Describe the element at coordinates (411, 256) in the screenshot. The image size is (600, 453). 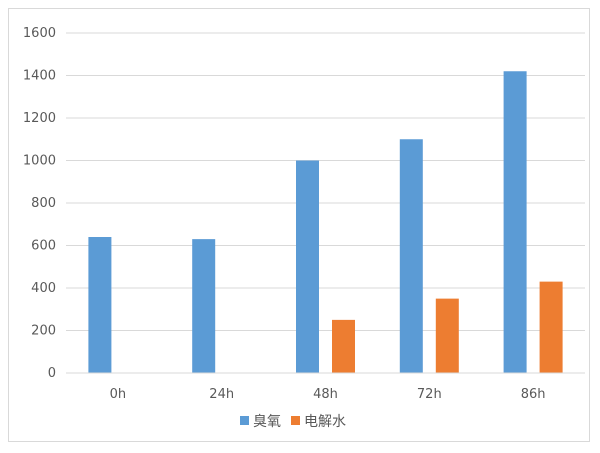
I see `bar-ozone-72h` at that location.